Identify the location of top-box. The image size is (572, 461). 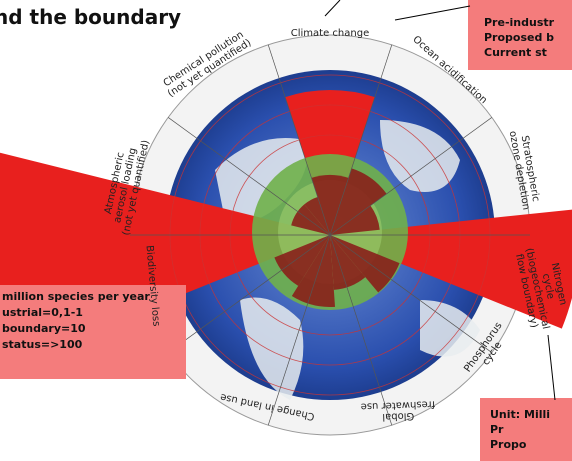
(520, 35).